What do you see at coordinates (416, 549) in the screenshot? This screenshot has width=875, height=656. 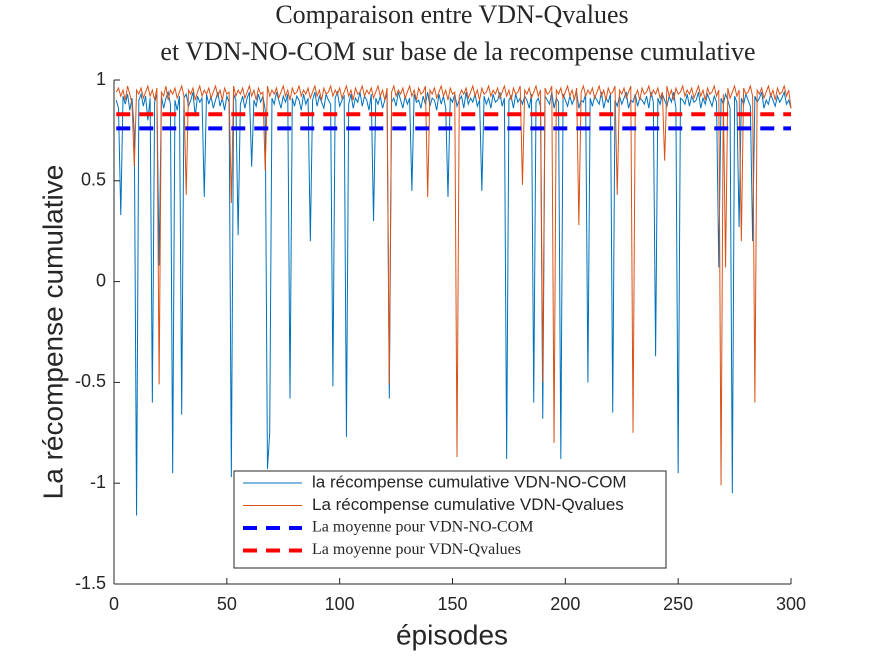 I see `legend-label: La moyenne pour VDN-Qvalues` at bounding box center [416, 549].